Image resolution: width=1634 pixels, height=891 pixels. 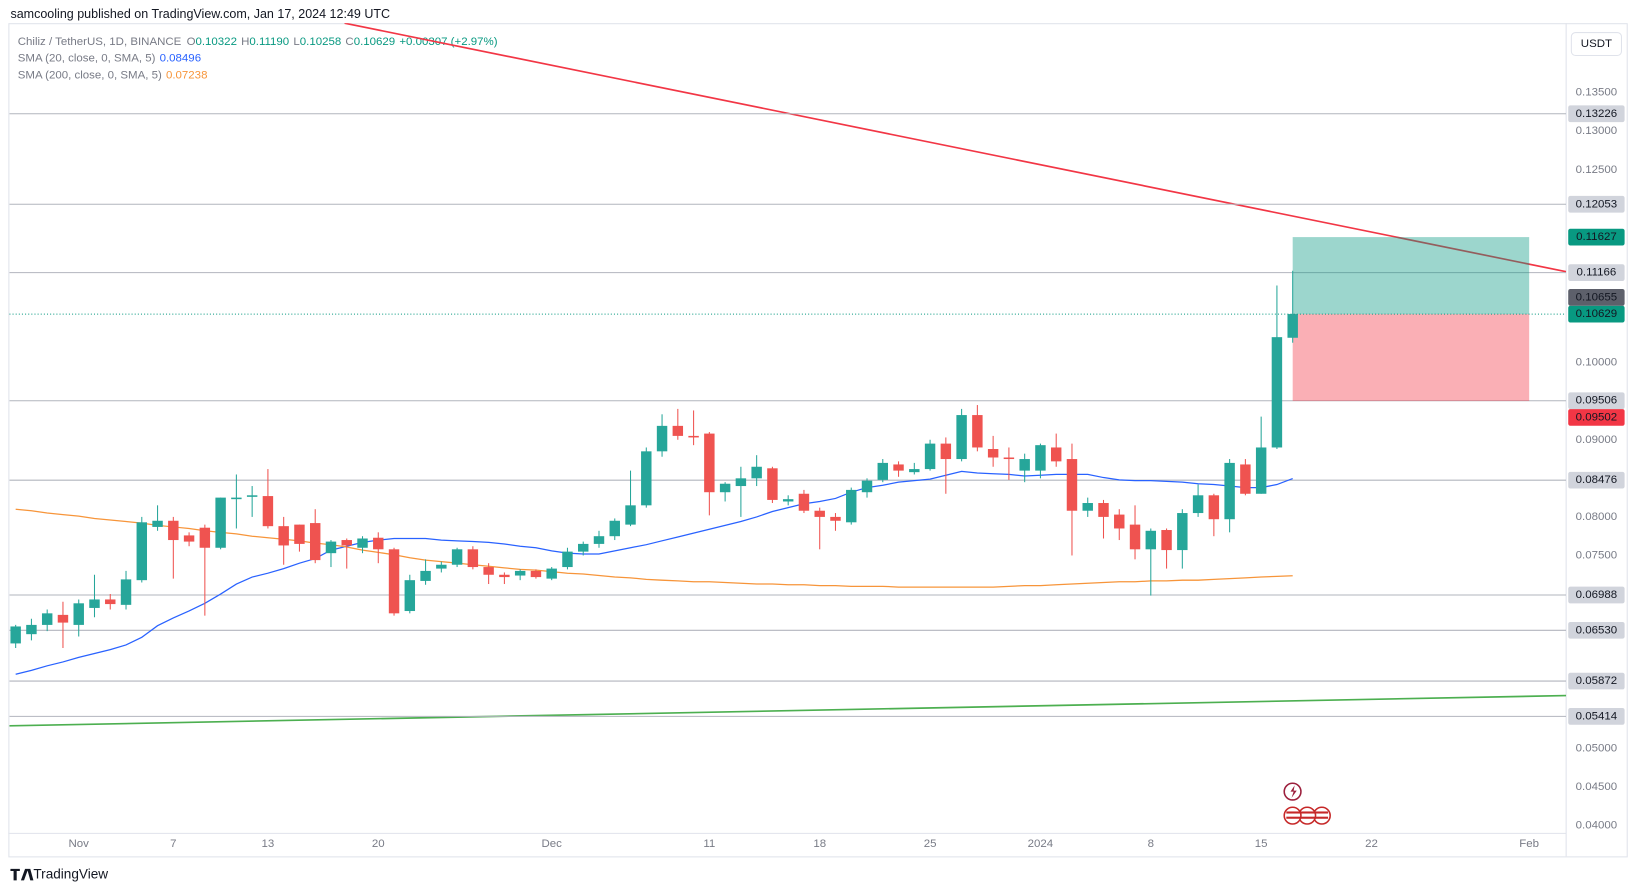 I want to click on ohlc-key: L, so click(x=296, y=42).